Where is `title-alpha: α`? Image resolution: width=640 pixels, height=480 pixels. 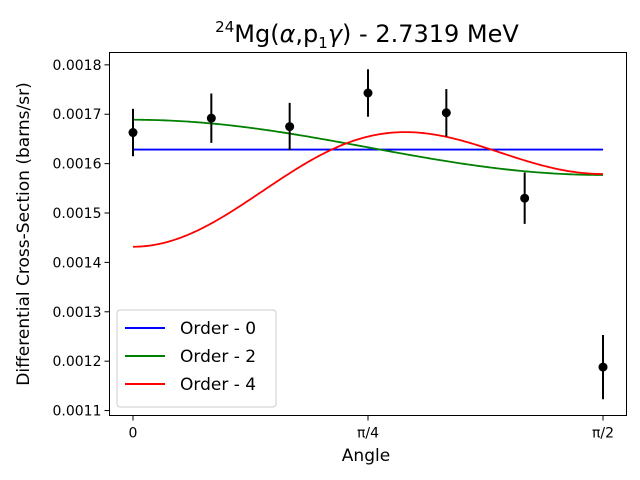 title-alpha: α is located at coordinates (288, 34).